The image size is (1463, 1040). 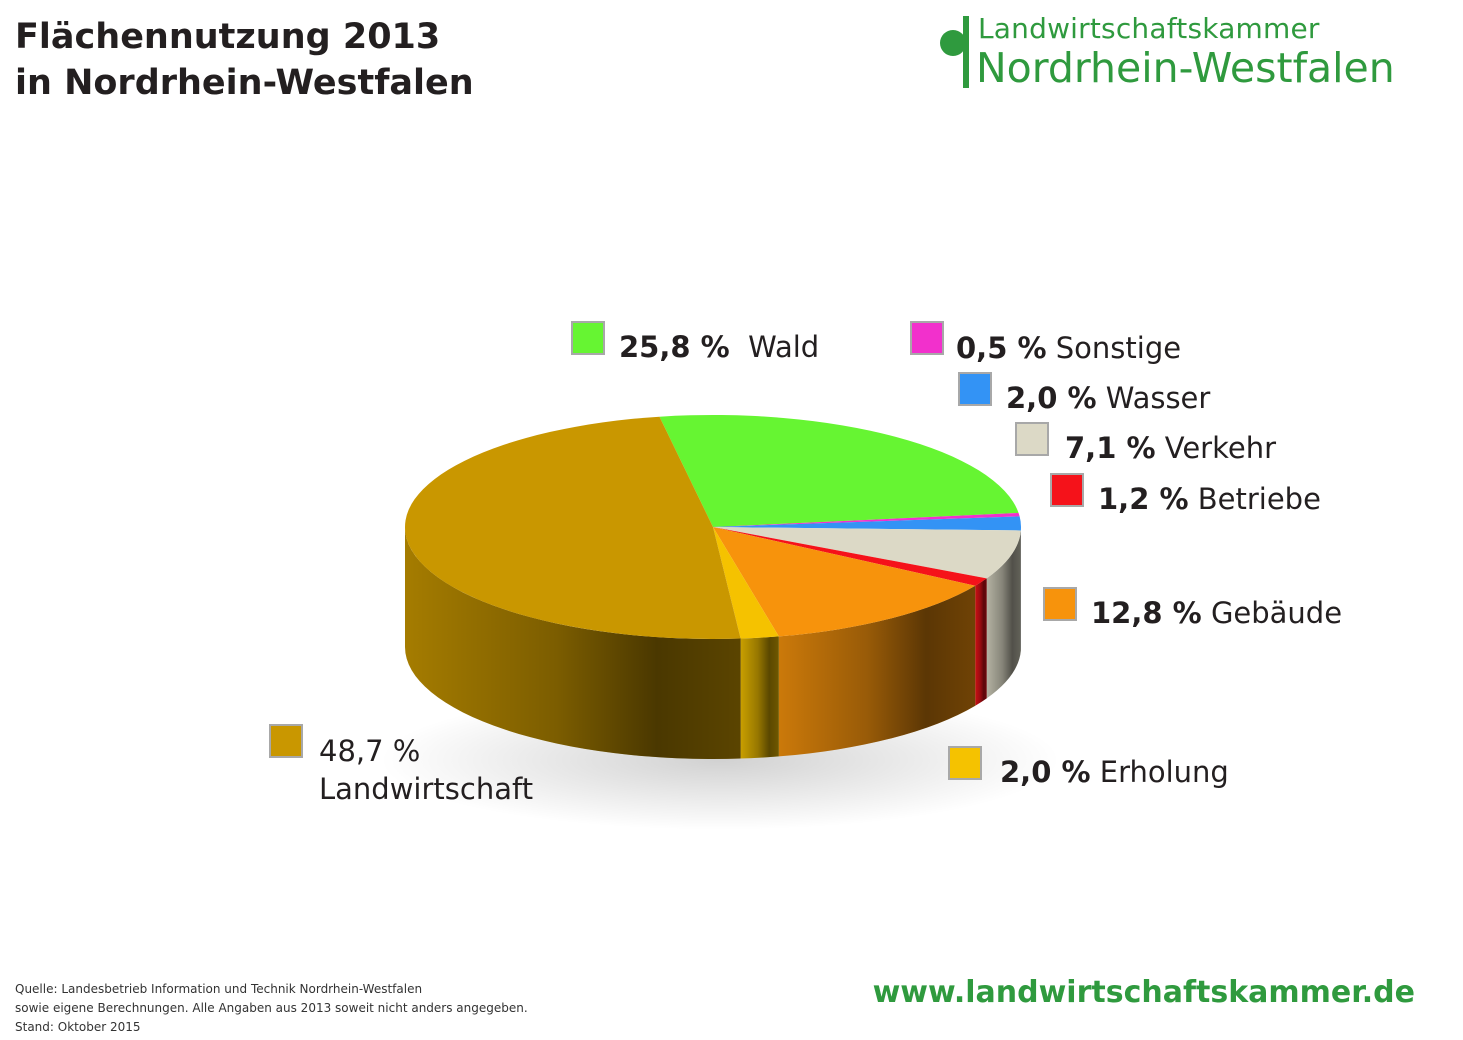 I want to click on legend-label-erholung: Erholung, so click(x=1164, y=772).